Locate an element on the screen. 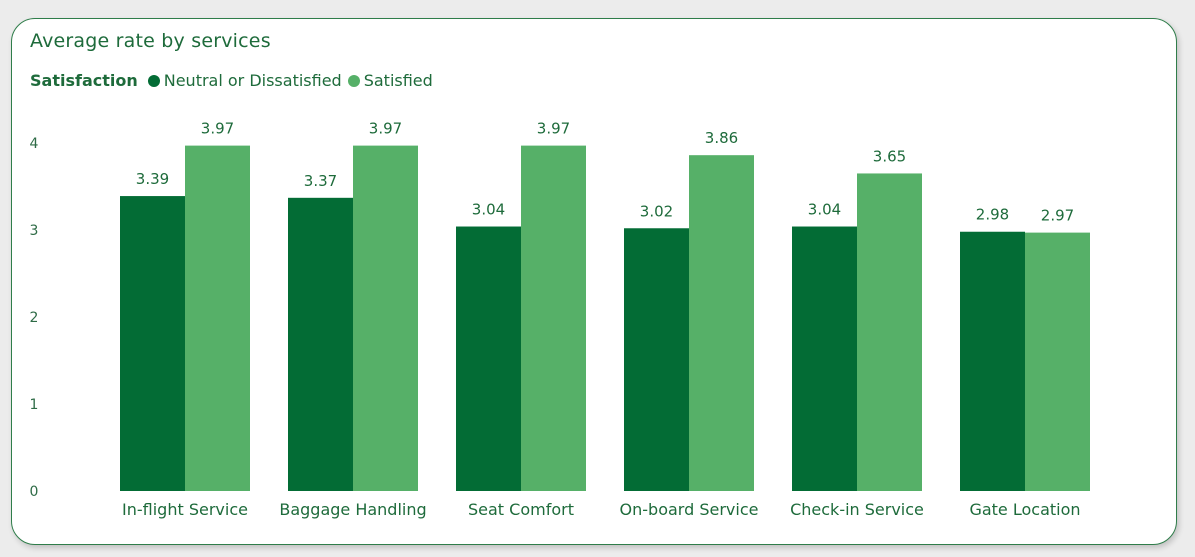 This screenshot has width=1195, height=557. bar-satisfied-in-flight-service is located at coordinates (217, 318).